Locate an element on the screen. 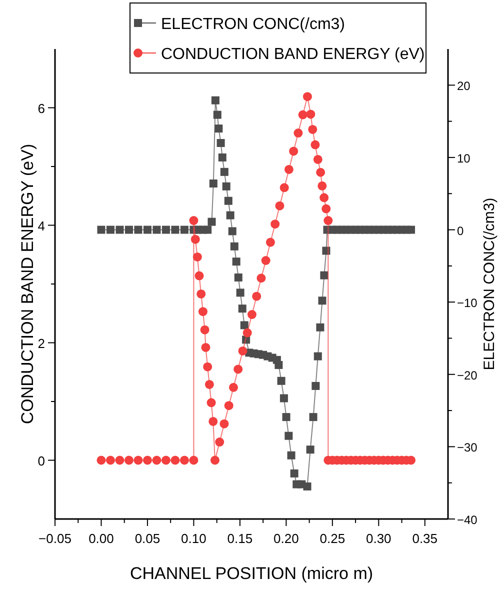  y2-tick-label: −30 is located at coordinates (467, 447).